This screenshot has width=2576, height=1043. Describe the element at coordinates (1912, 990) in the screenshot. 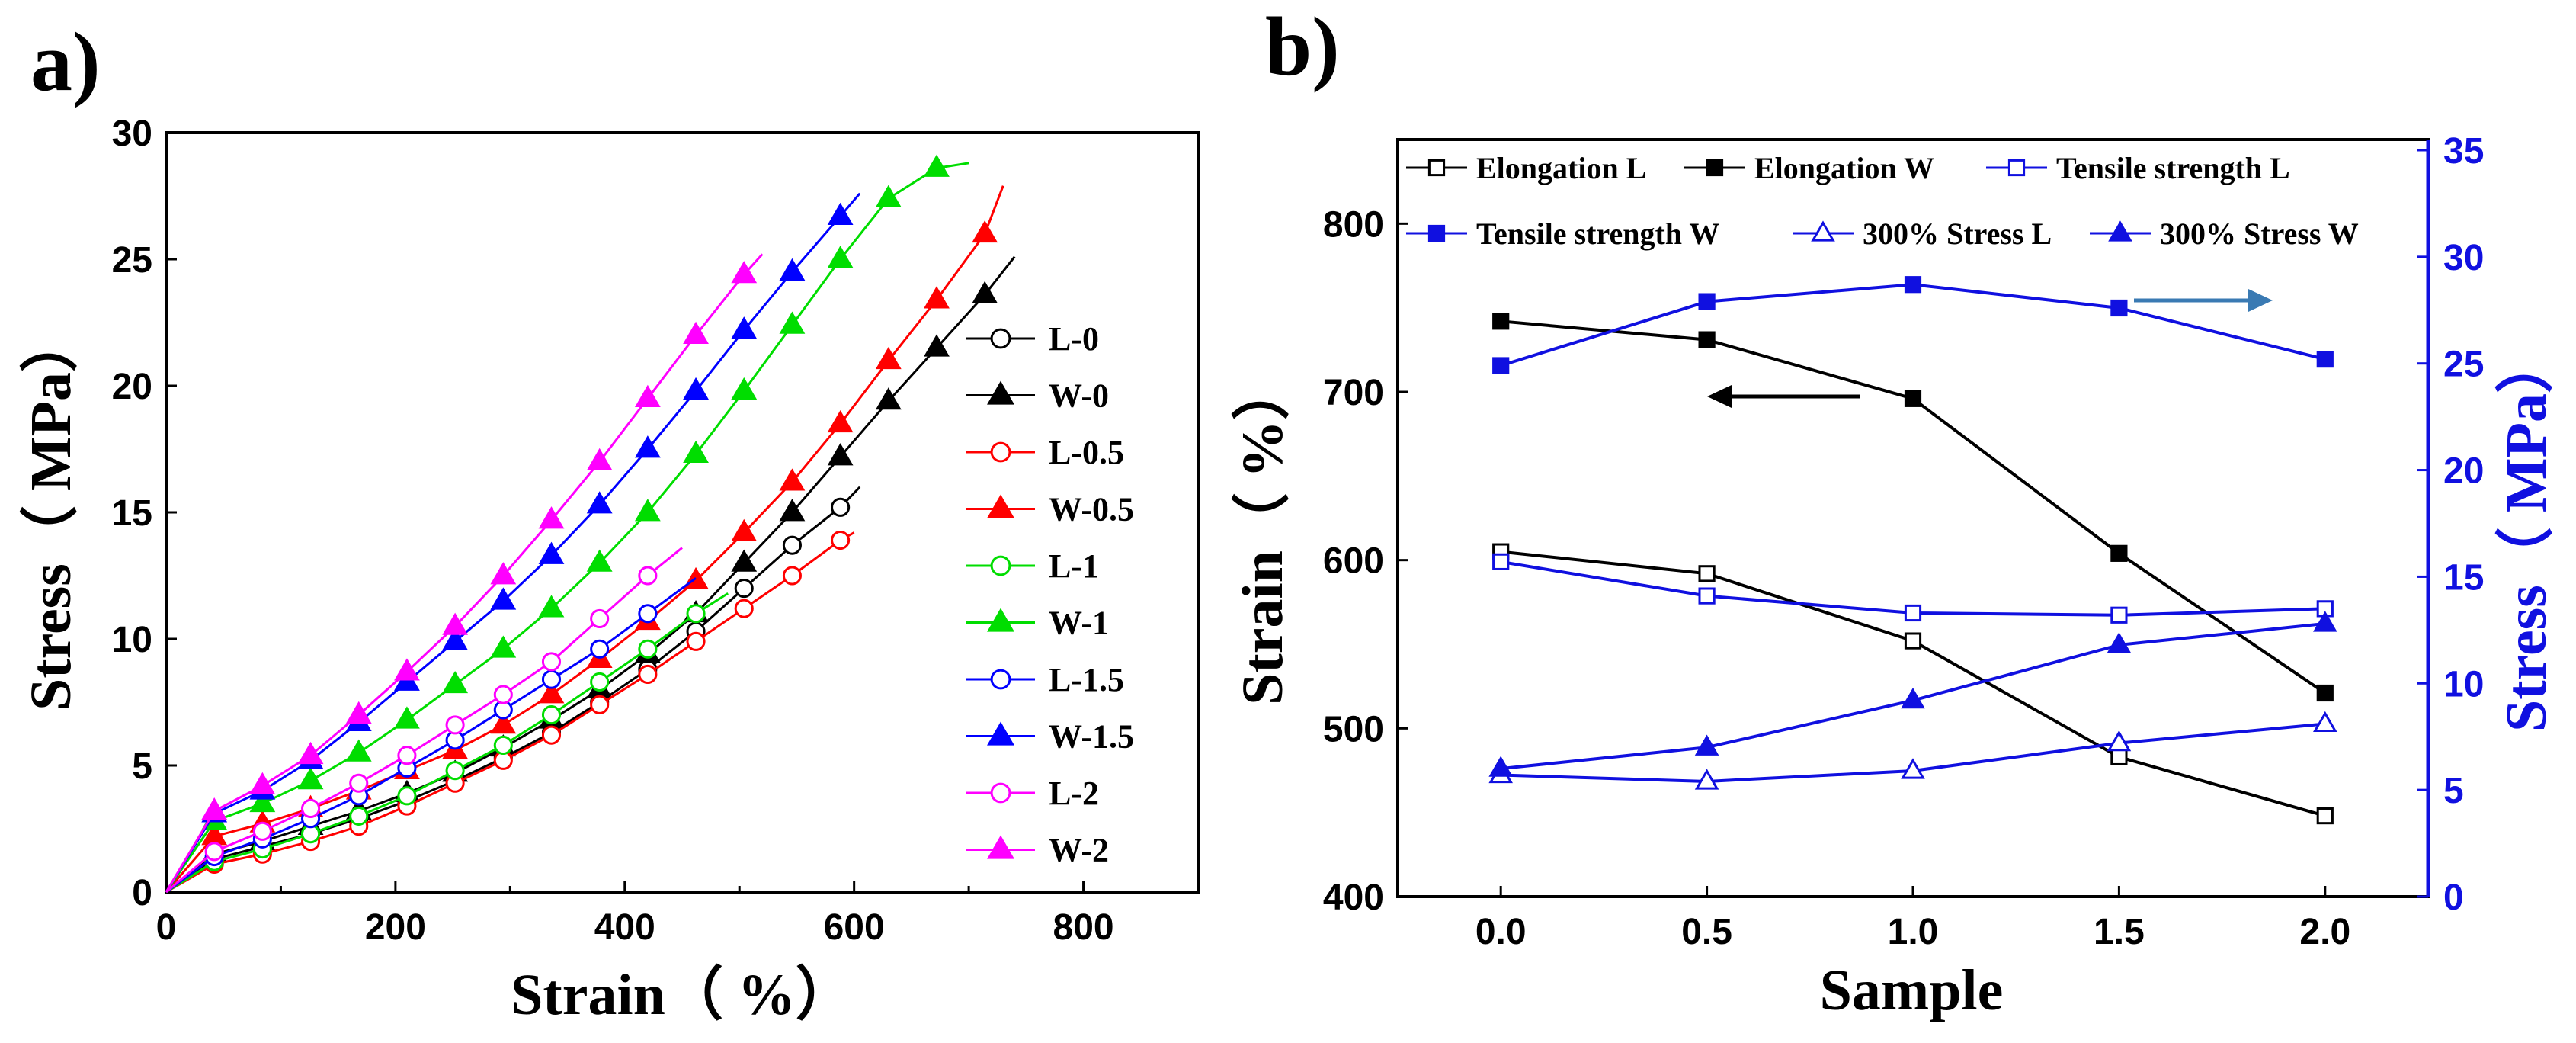

I see `panel-b-x-axis-title: Sample` at that location.